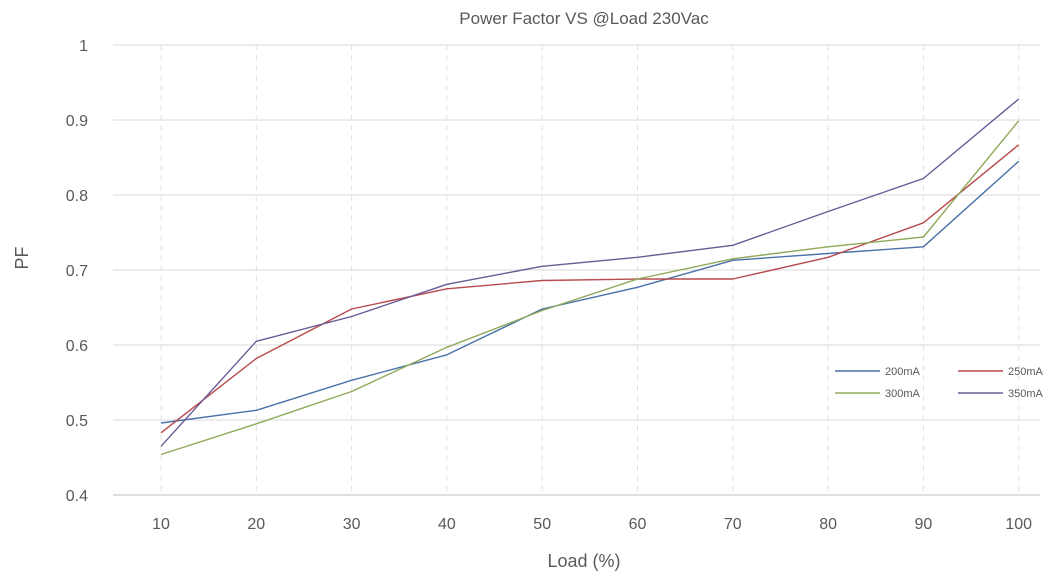  I want to click on x-tick-label: 70, so click(733, 524).